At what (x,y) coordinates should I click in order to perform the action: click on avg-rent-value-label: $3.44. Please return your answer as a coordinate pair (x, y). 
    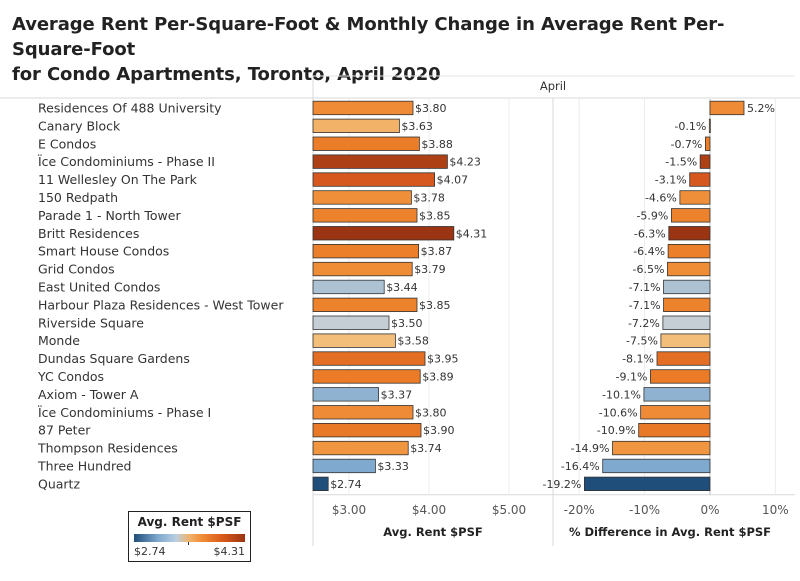
    Looking at the image, I should click on (402, 287).